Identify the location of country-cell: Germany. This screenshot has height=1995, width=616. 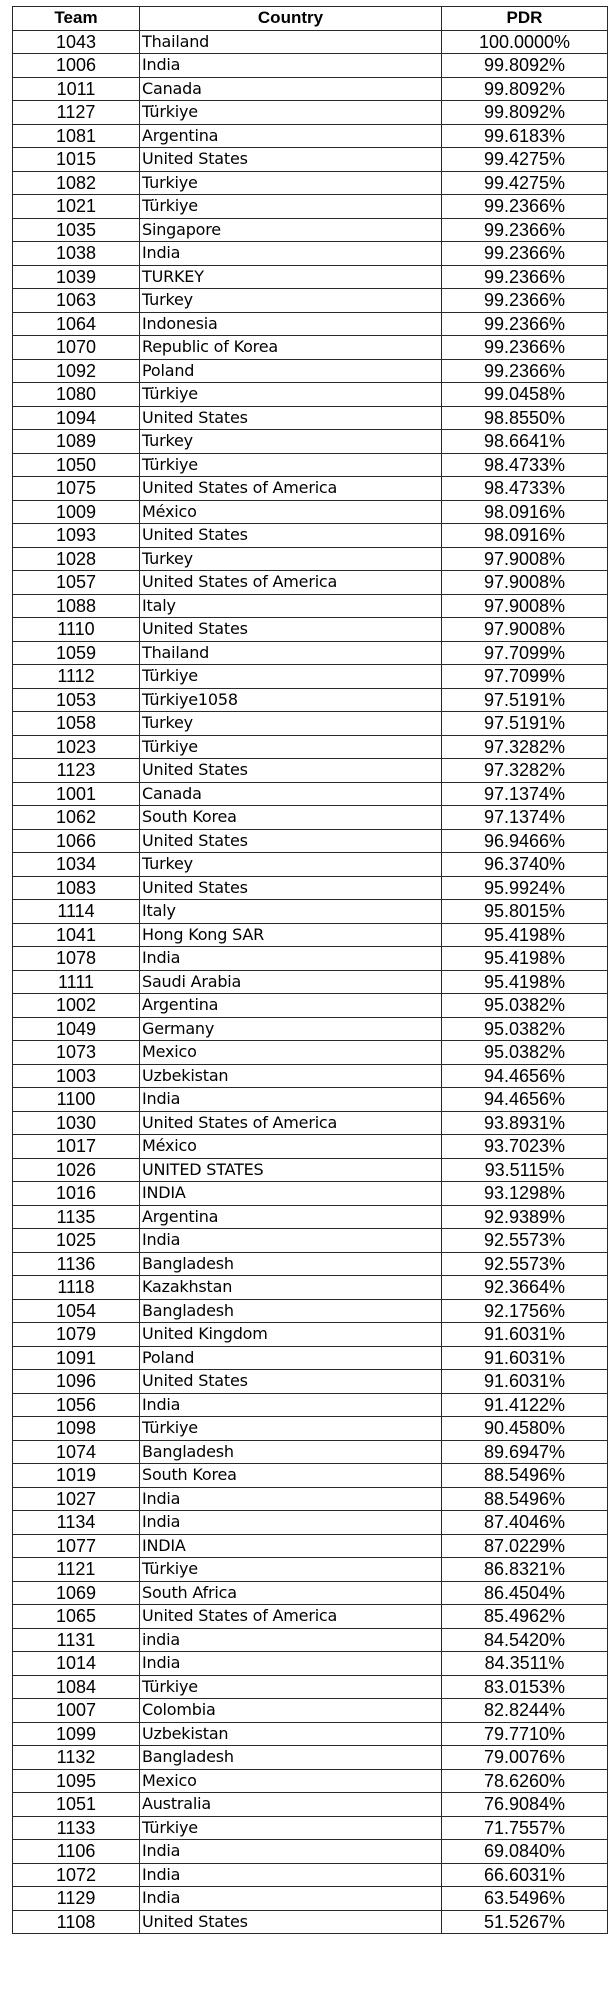
(290, 1028).